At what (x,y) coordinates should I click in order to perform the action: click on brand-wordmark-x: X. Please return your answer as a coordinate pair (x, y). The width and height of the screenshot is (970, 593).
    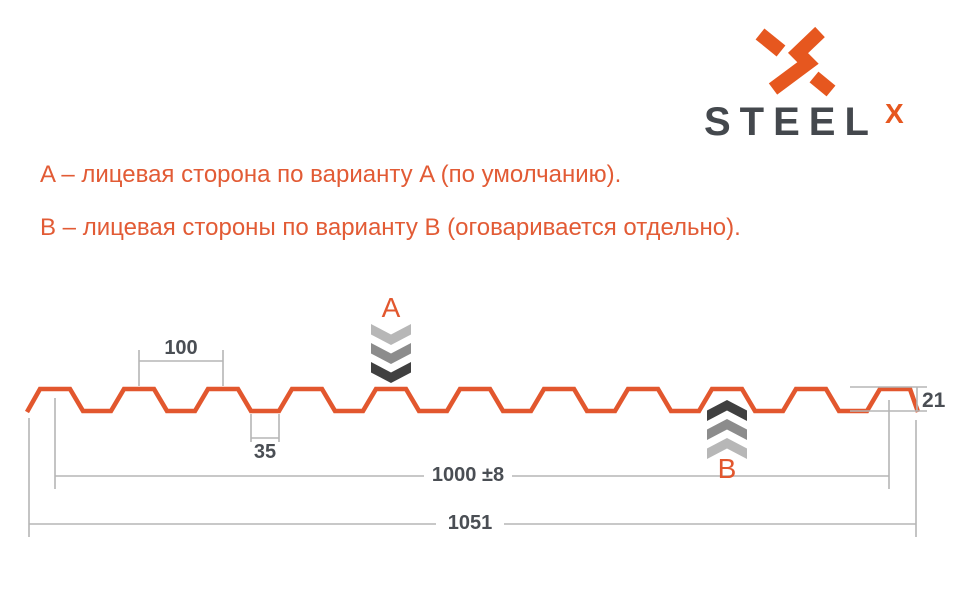
    Looking at the image, I should click on (894, 113).